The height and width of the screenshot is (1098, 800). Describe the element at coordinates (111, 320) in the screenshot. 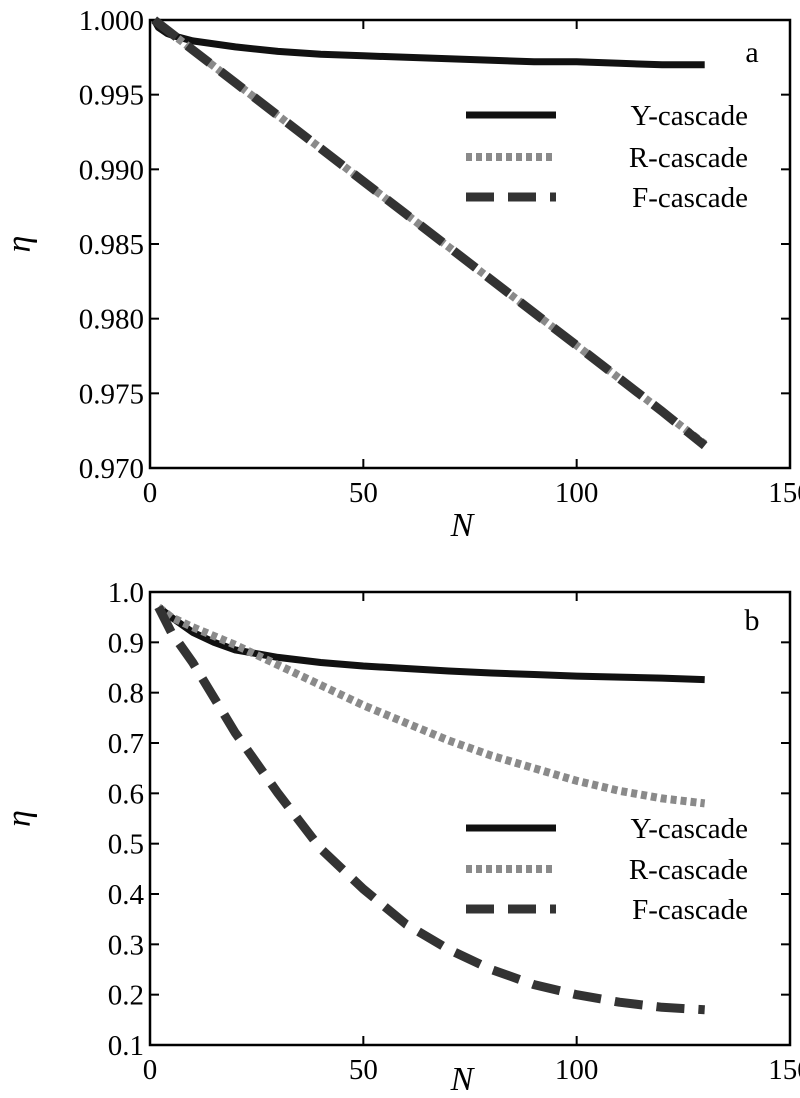

I see `y-tick-label: 0.980` at that location.